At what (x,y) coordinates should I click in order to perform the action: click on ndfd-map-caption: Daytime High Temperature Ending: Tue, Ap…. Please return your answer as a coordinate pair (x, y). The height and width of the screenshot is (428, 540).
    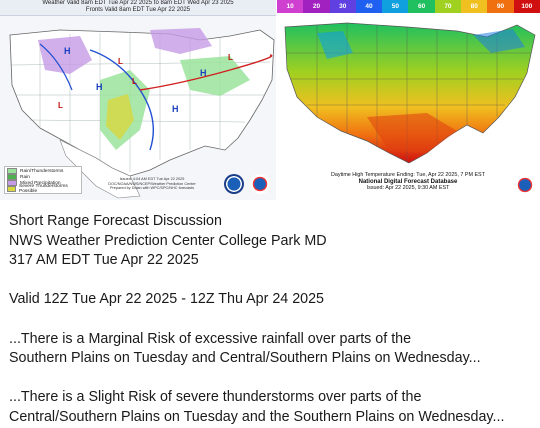
    Looking at the image, I should click on (408, 182).